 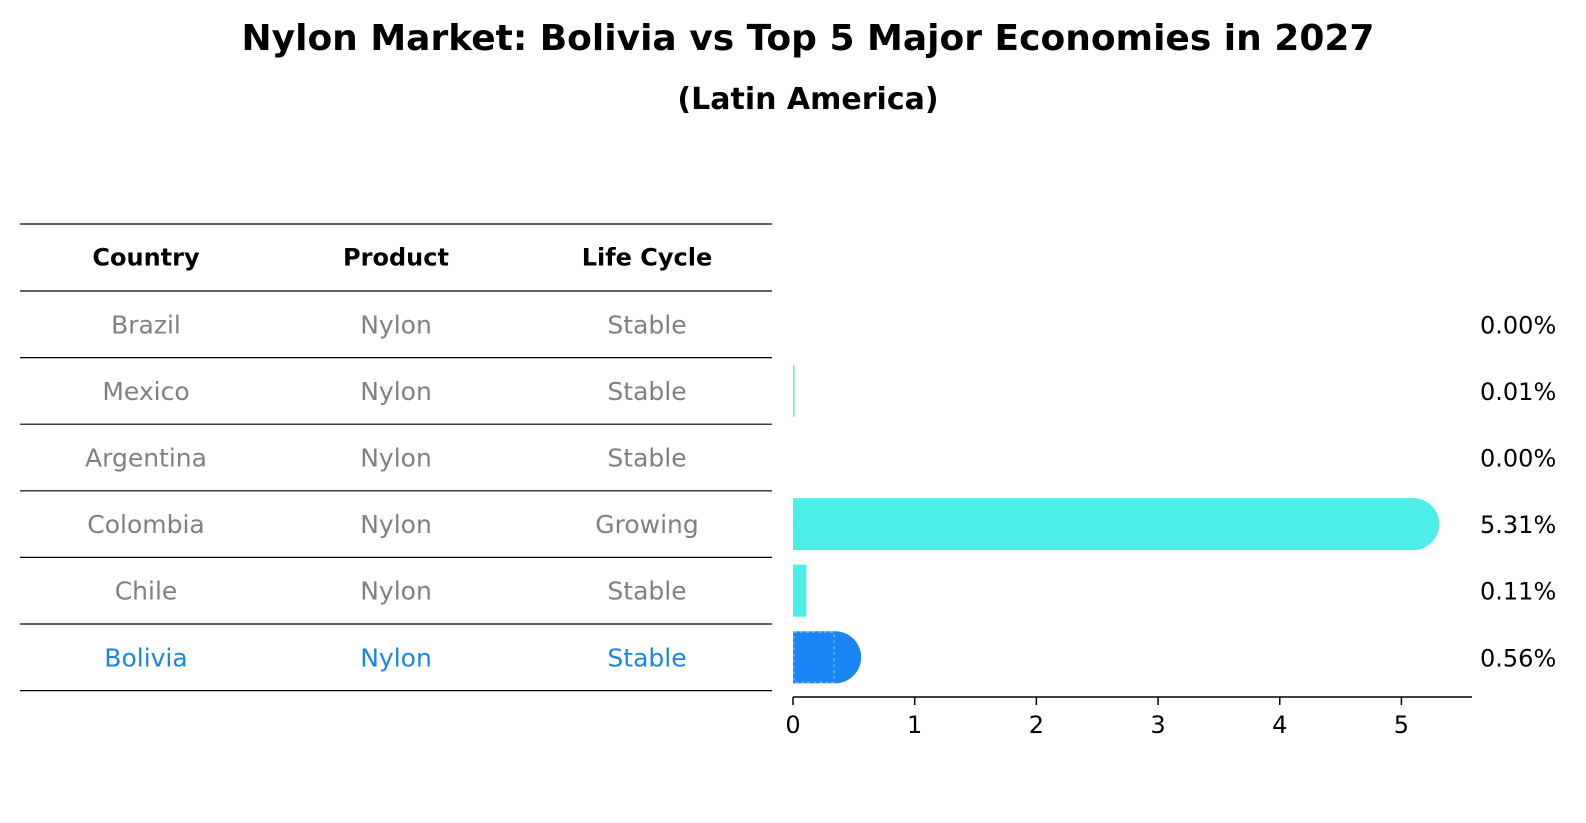 I want to click on table-cell-country: Argentina, so click(x=146, y=458).